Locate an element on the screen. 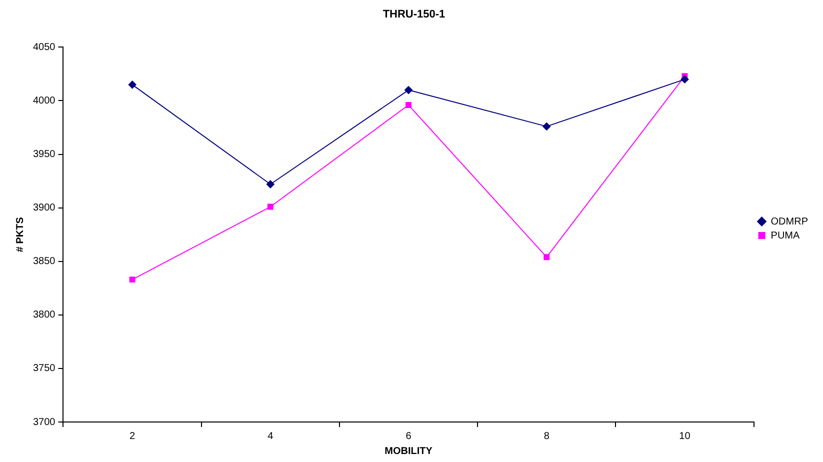 The image size is (823, 462). y-tick-label: 4000 is located at coordinates (44, 100).